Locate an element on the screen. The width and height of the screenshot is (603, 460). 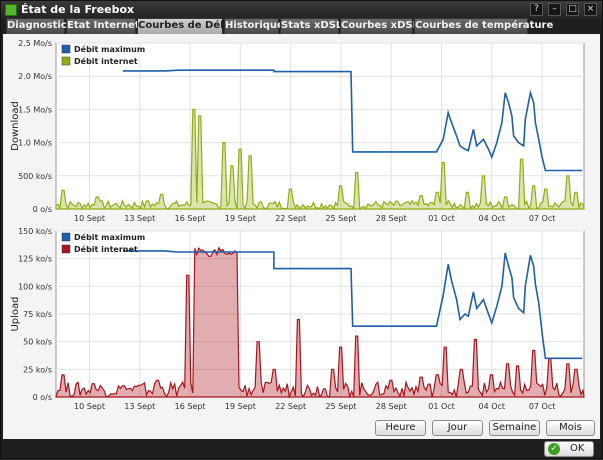
y-tick-label: 150 ko/s is located at coordinates (35, 231).